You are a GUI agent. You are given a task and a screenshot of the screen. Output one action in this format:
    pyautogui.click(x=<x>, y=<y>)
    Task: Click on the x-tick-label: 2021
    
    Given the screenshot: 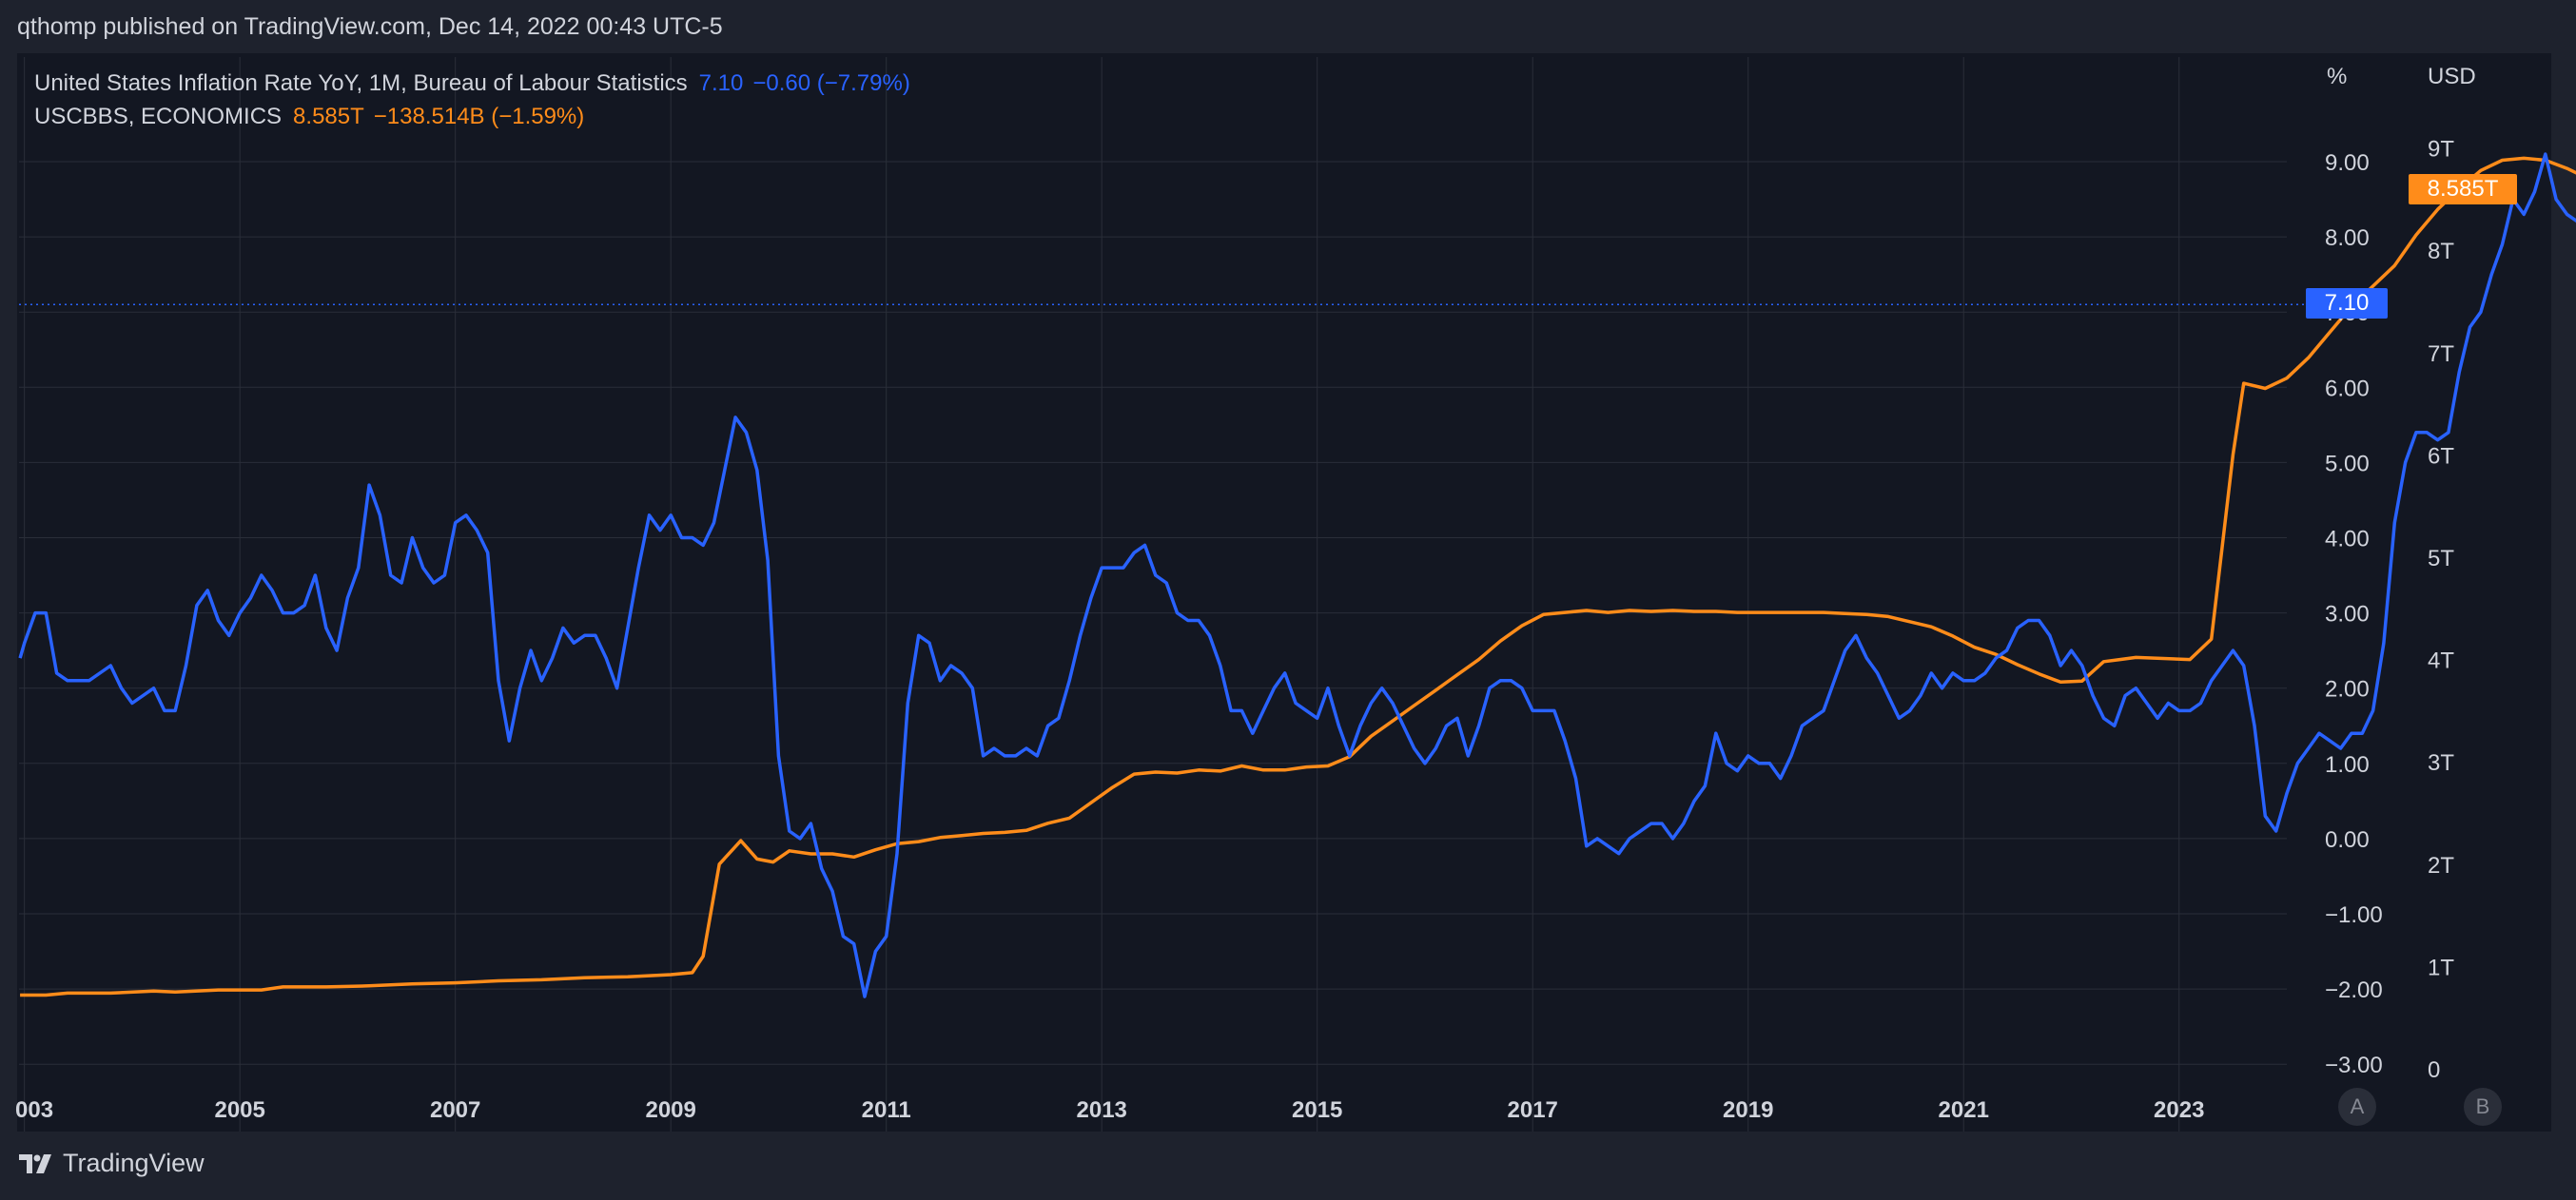 What is the action you would take?
    pyautogui.click(x=1964, y=1110)
    